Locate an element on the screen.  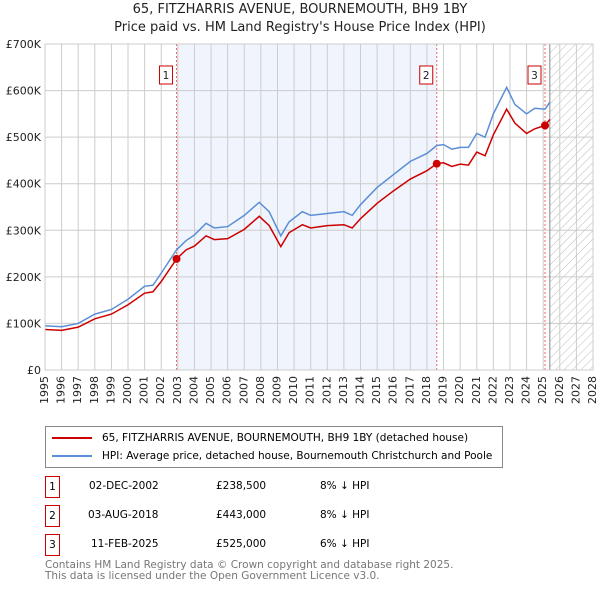
x-tick-label: 2011 is located at coordinates (310, 390).